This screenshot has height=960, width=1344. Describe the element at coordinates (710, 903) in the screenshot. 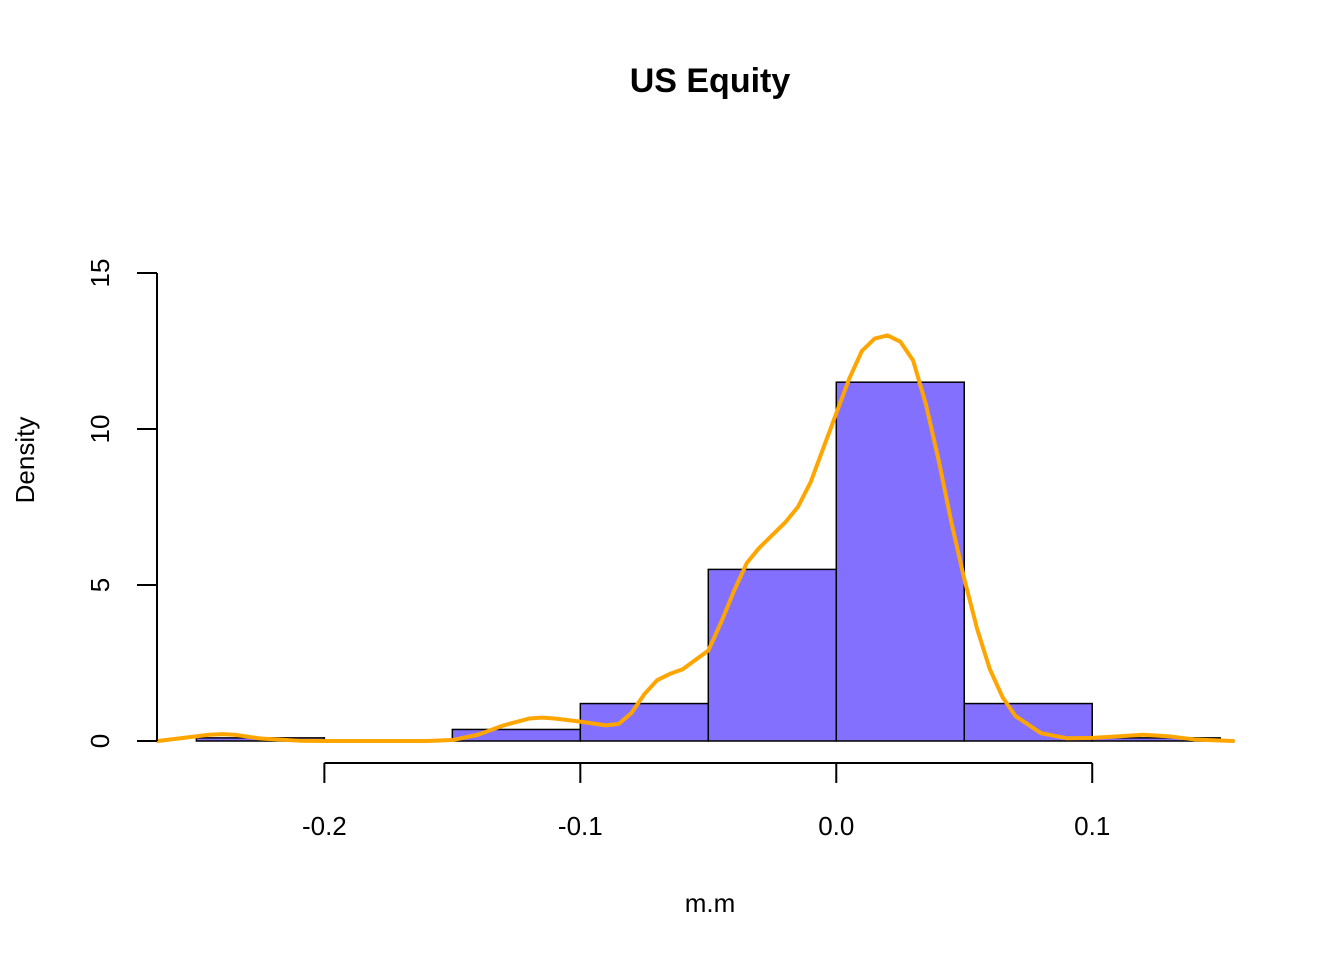

I see `x-axis-label: m.m` at that location.